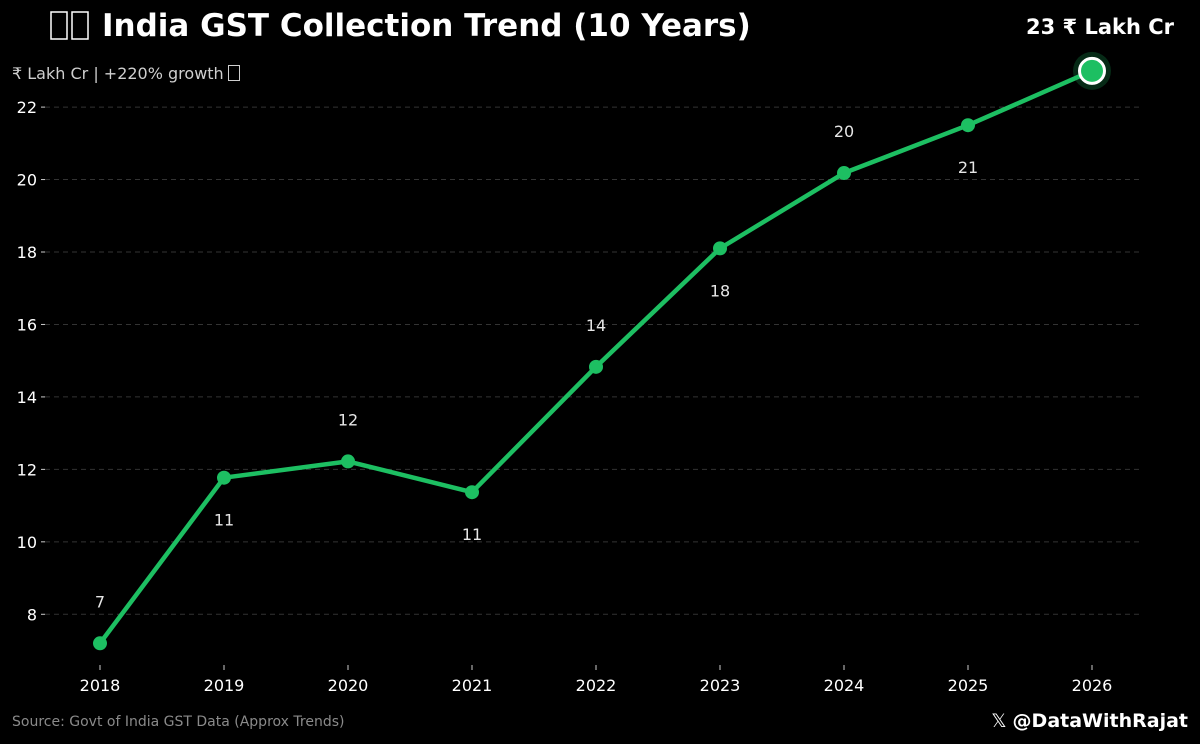 The height and width of the screenshot is (744, 1200). What do you see at coordinates (233, 73) in the screenshot?
I see `missing-glyph-icon` at bounding box center [233, 73].